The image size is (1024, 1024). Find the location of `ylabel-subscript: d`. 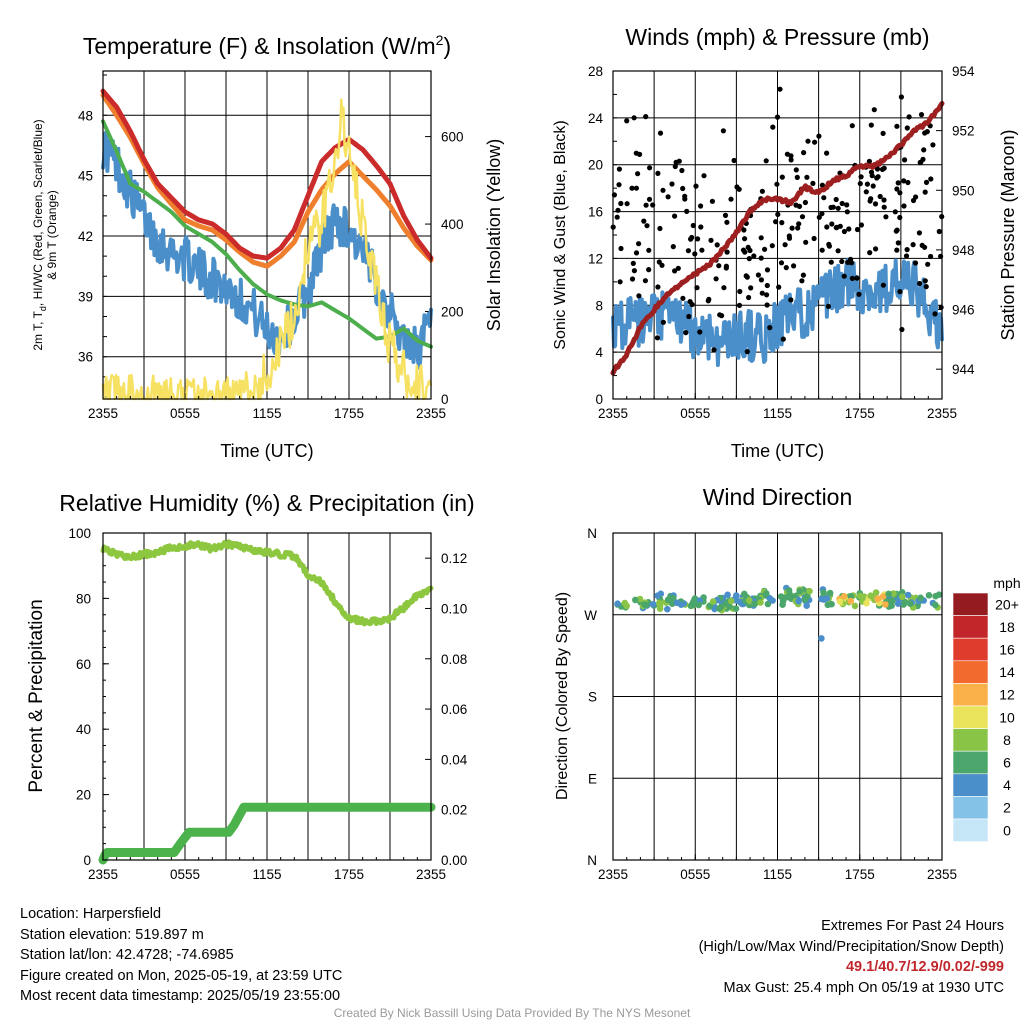

ylabel-subscript: d is located at coordinates (43, 308).